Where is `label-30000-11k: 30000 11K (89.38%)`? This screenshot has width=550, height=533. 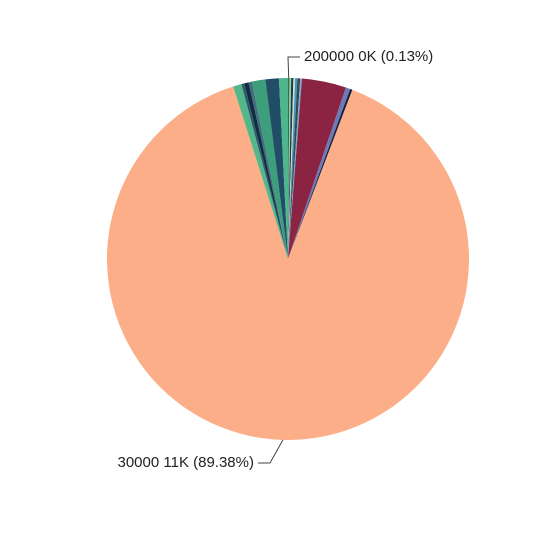 label-30000-11k: 30000 11K (89.38%) is located at coordinates (186, 462).